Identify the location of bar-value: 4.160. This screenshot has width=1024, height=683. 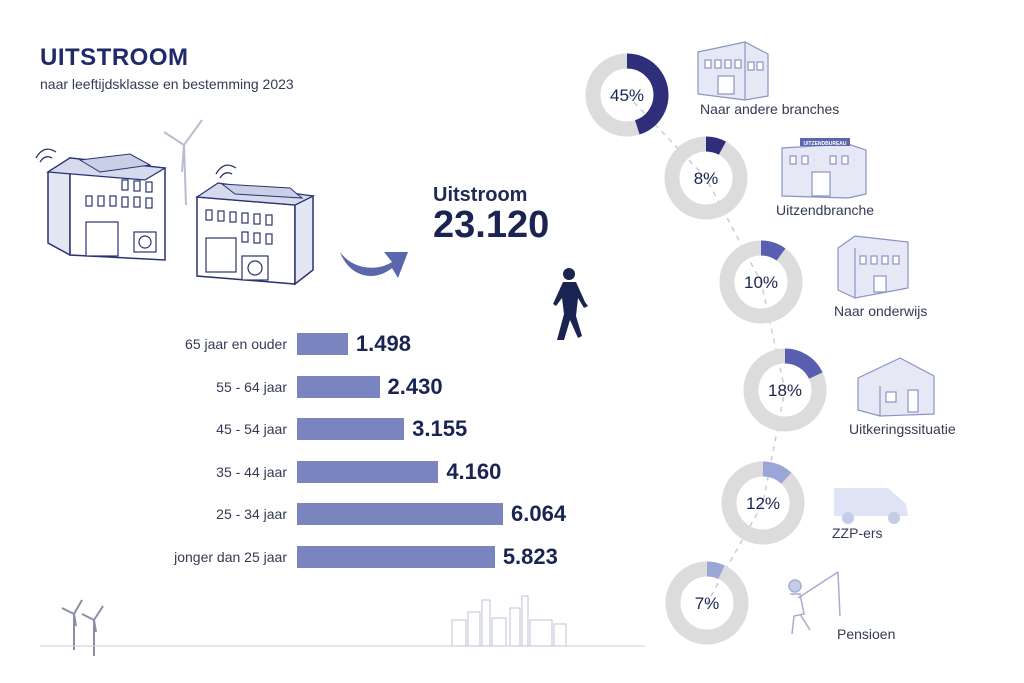
(474, 471).